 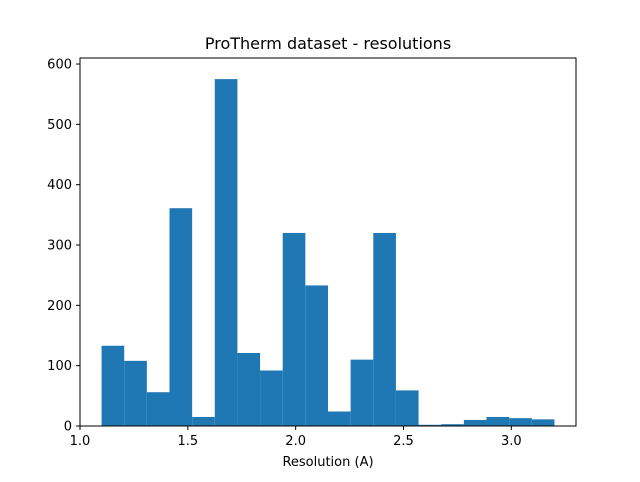 I want to click on y-tick-label: 500, so click(x=59, y=125).